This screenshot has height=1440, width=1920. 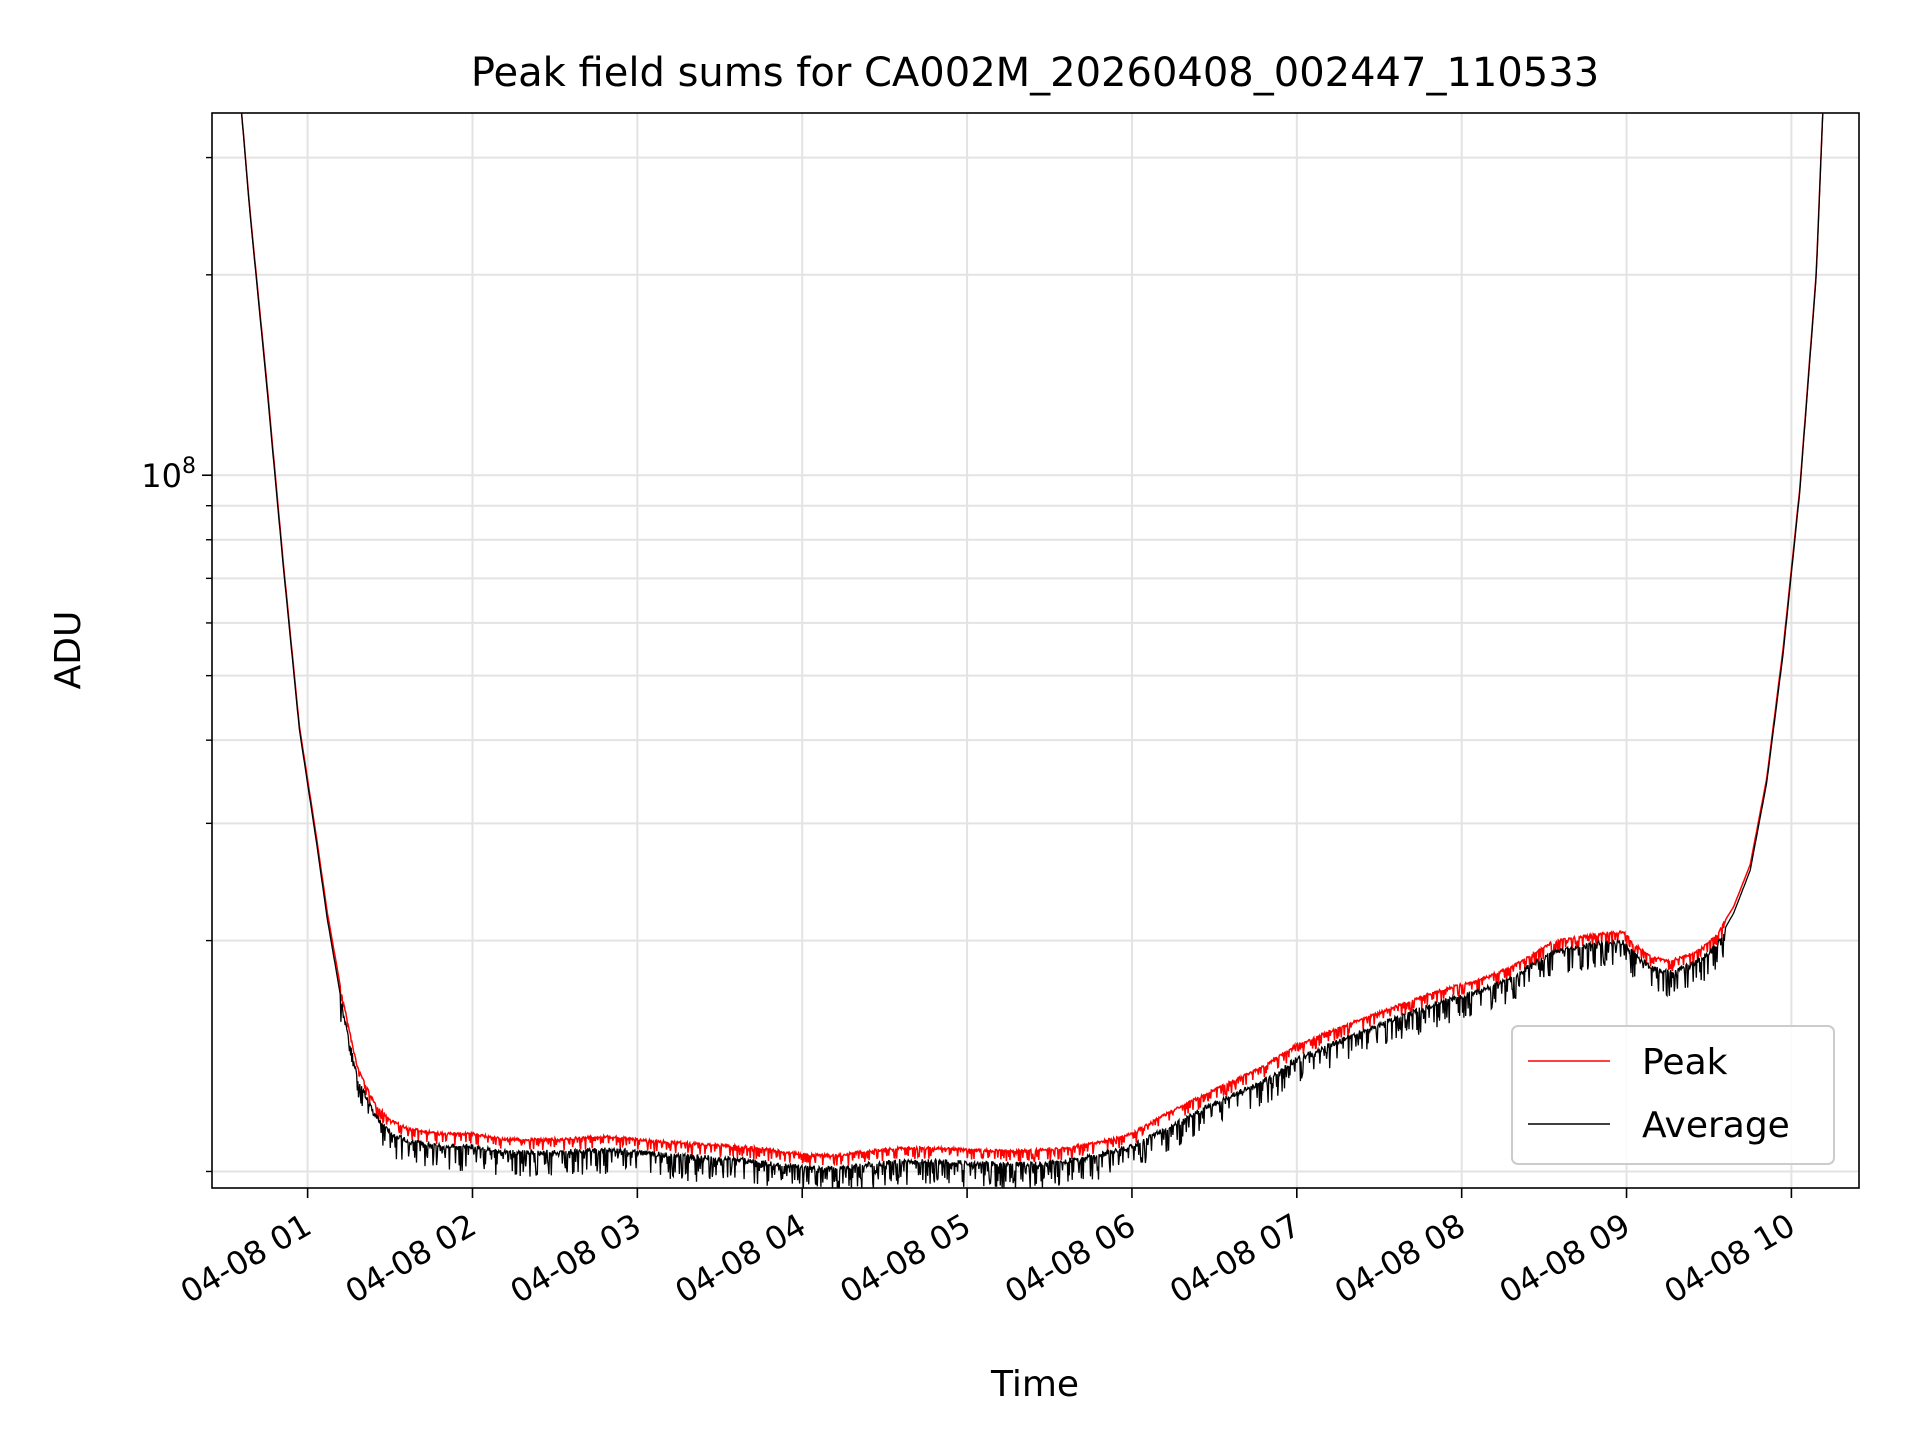 What do you see at coordinates (1673, 1095) in the screenshot?
I see `legend: Peak Average` at bounding box center [1673, 1095].